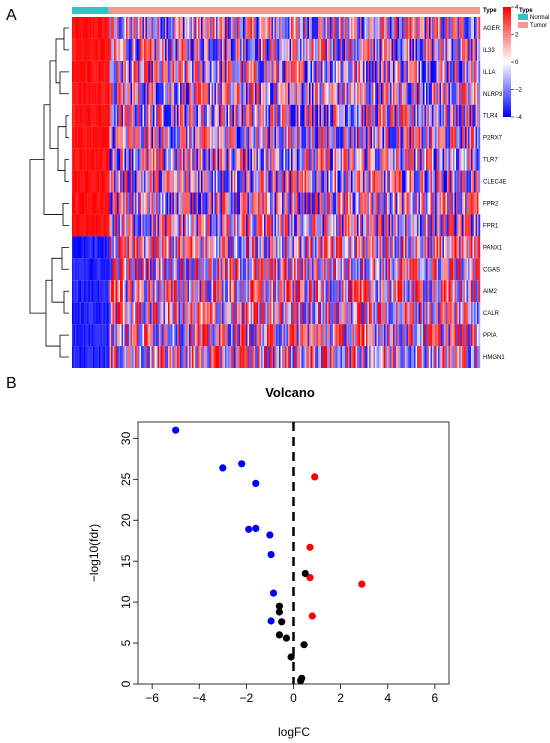  I want to click on legend-normal-label: Normal, so click(539, 18).